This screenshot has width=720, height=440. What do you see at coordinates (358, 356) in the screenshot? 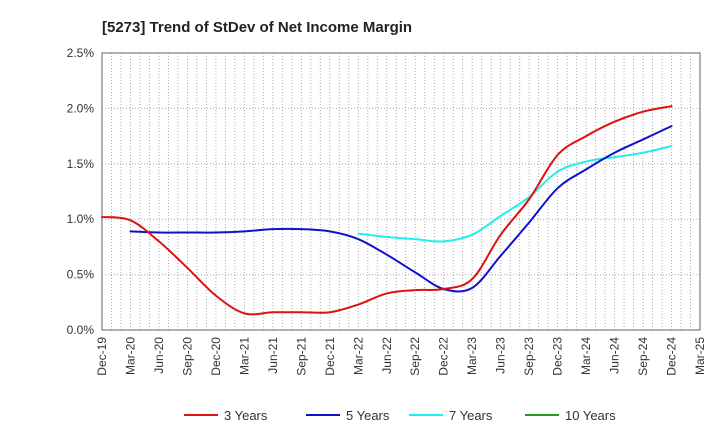
I see `x-tick-label: Mar-22` at bounding box center [358, 356].